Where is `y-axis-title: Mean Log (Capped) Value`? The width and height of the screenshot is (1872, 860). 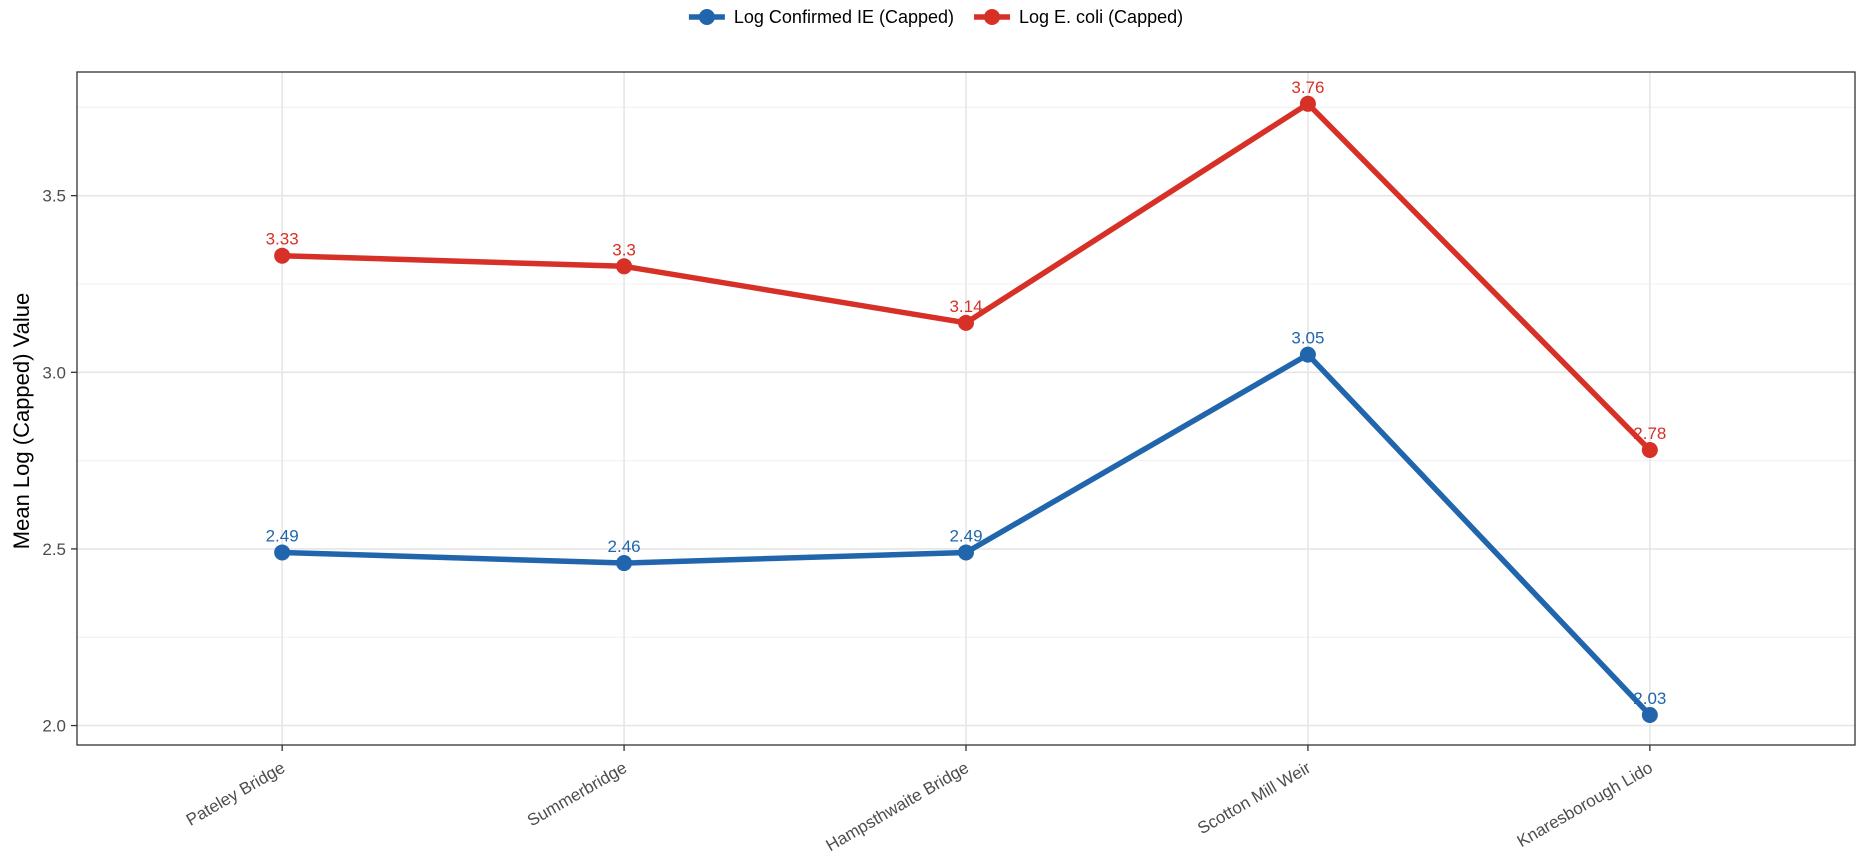
y-axis-title: Mean Log (Capped) Value is located at coordinates (21, 421).